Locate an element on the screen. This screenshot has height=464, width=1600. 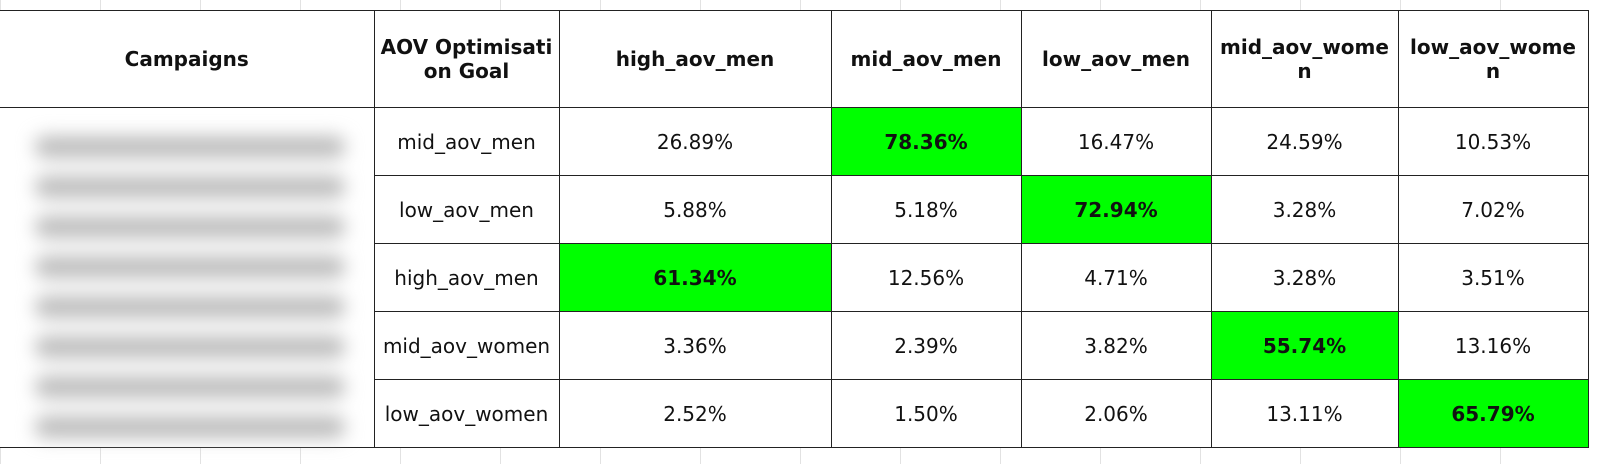
table-row: high_aov_men 61.34% 12.56% 4.71% 3.28% 3.51% is located at coordinates (794, 277).